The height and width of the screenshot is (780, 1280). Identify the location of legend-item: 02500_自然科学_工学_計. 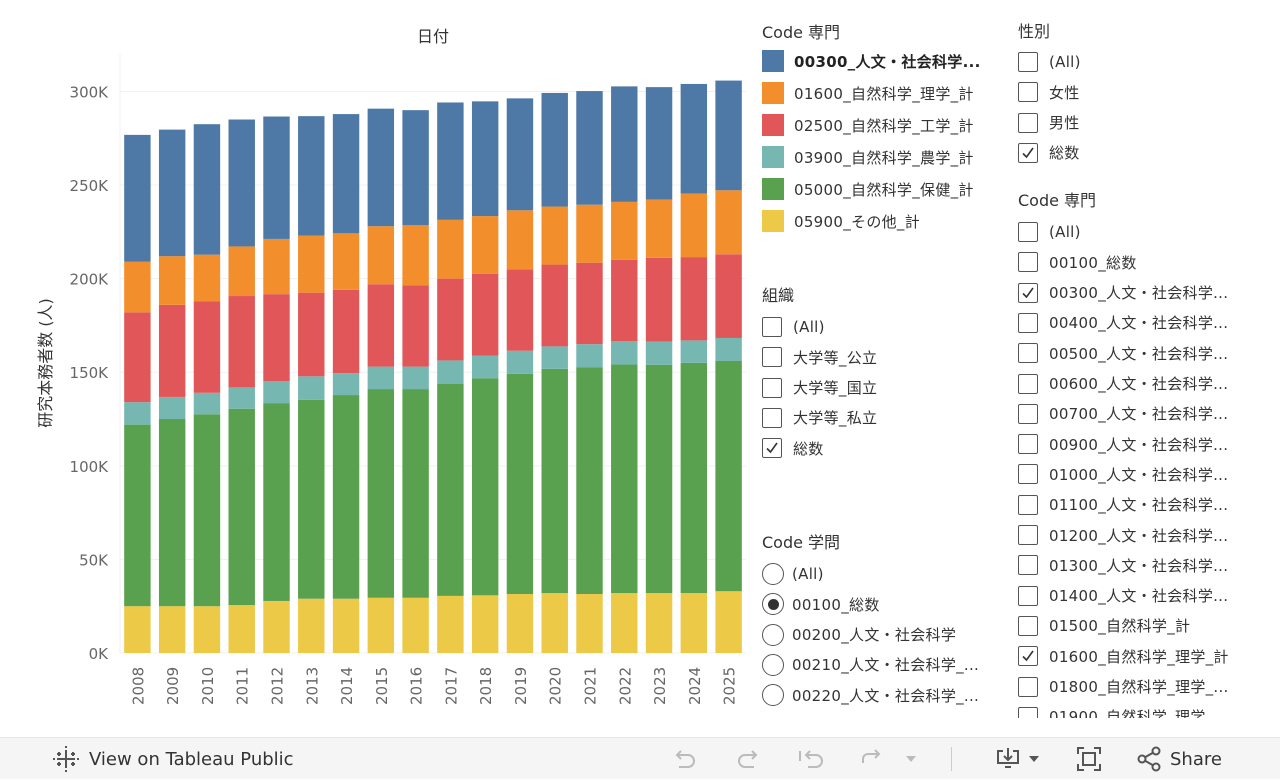
(868, 125).